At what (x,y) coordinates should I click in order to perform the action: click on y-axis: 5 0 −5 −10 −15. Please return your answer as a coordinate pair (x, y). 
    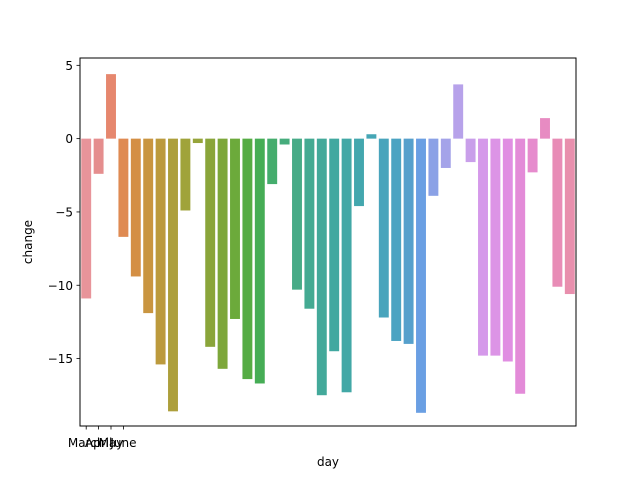
    Looking at the image, I should click on (64, 212).